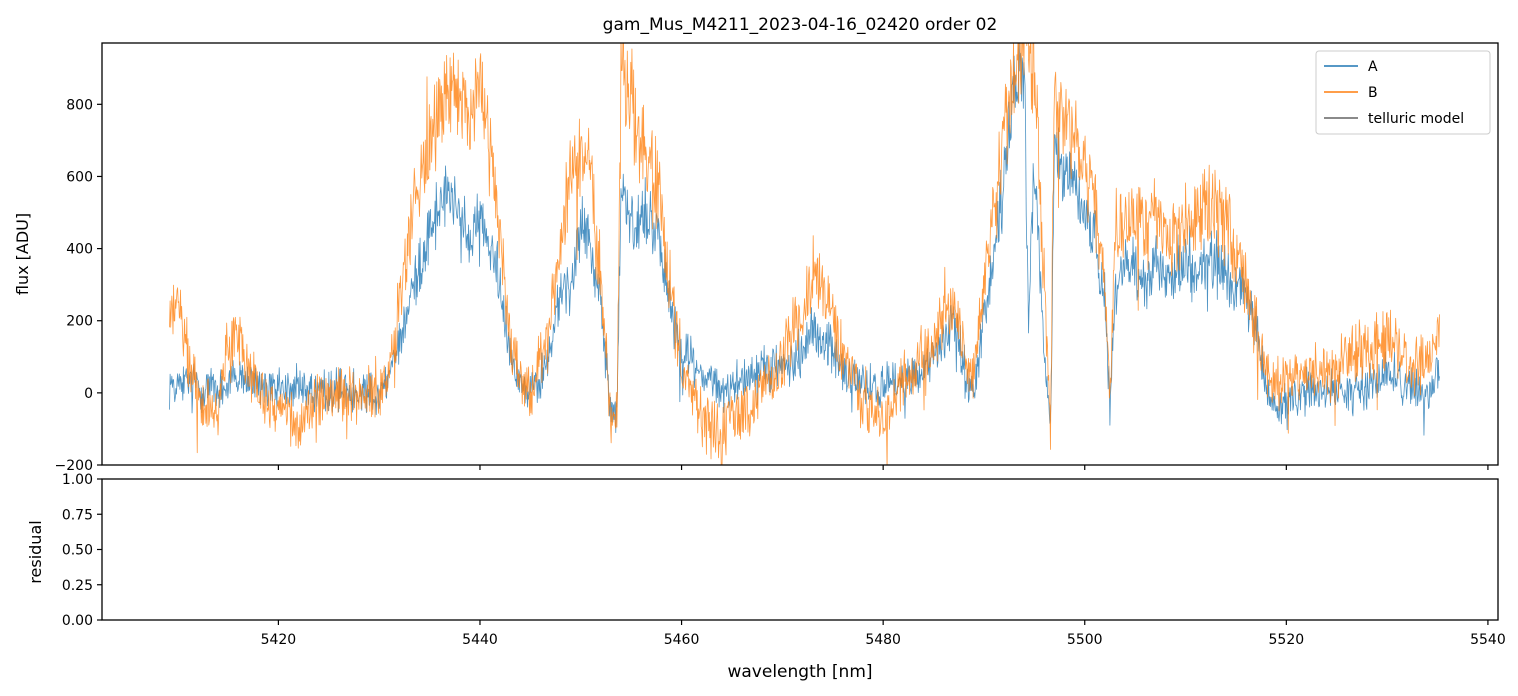 Image resolution: width=1518 pixels, height=696 pixels. What do you see at coordinates (88, 394) in the screenshot?
I see `flux-y-tick-label: 0` at bounding box center [88, 394].